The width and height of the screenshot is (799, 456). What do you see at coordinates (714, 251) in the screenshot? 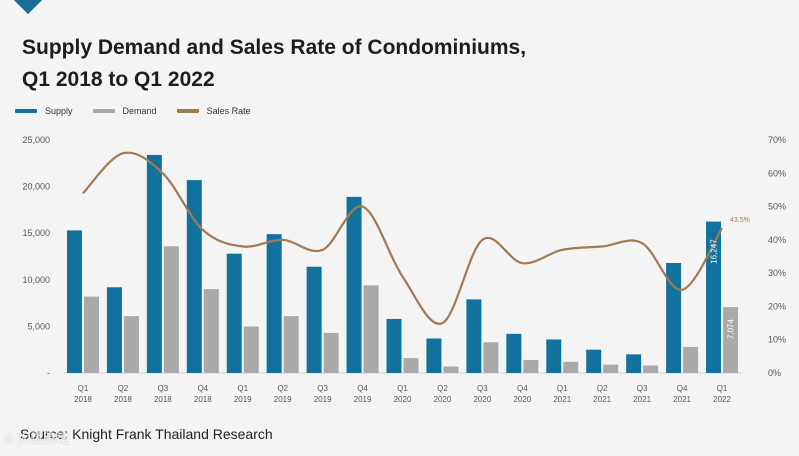
I see `supply-data-label: 16,247` at bounding box center [714, 251].